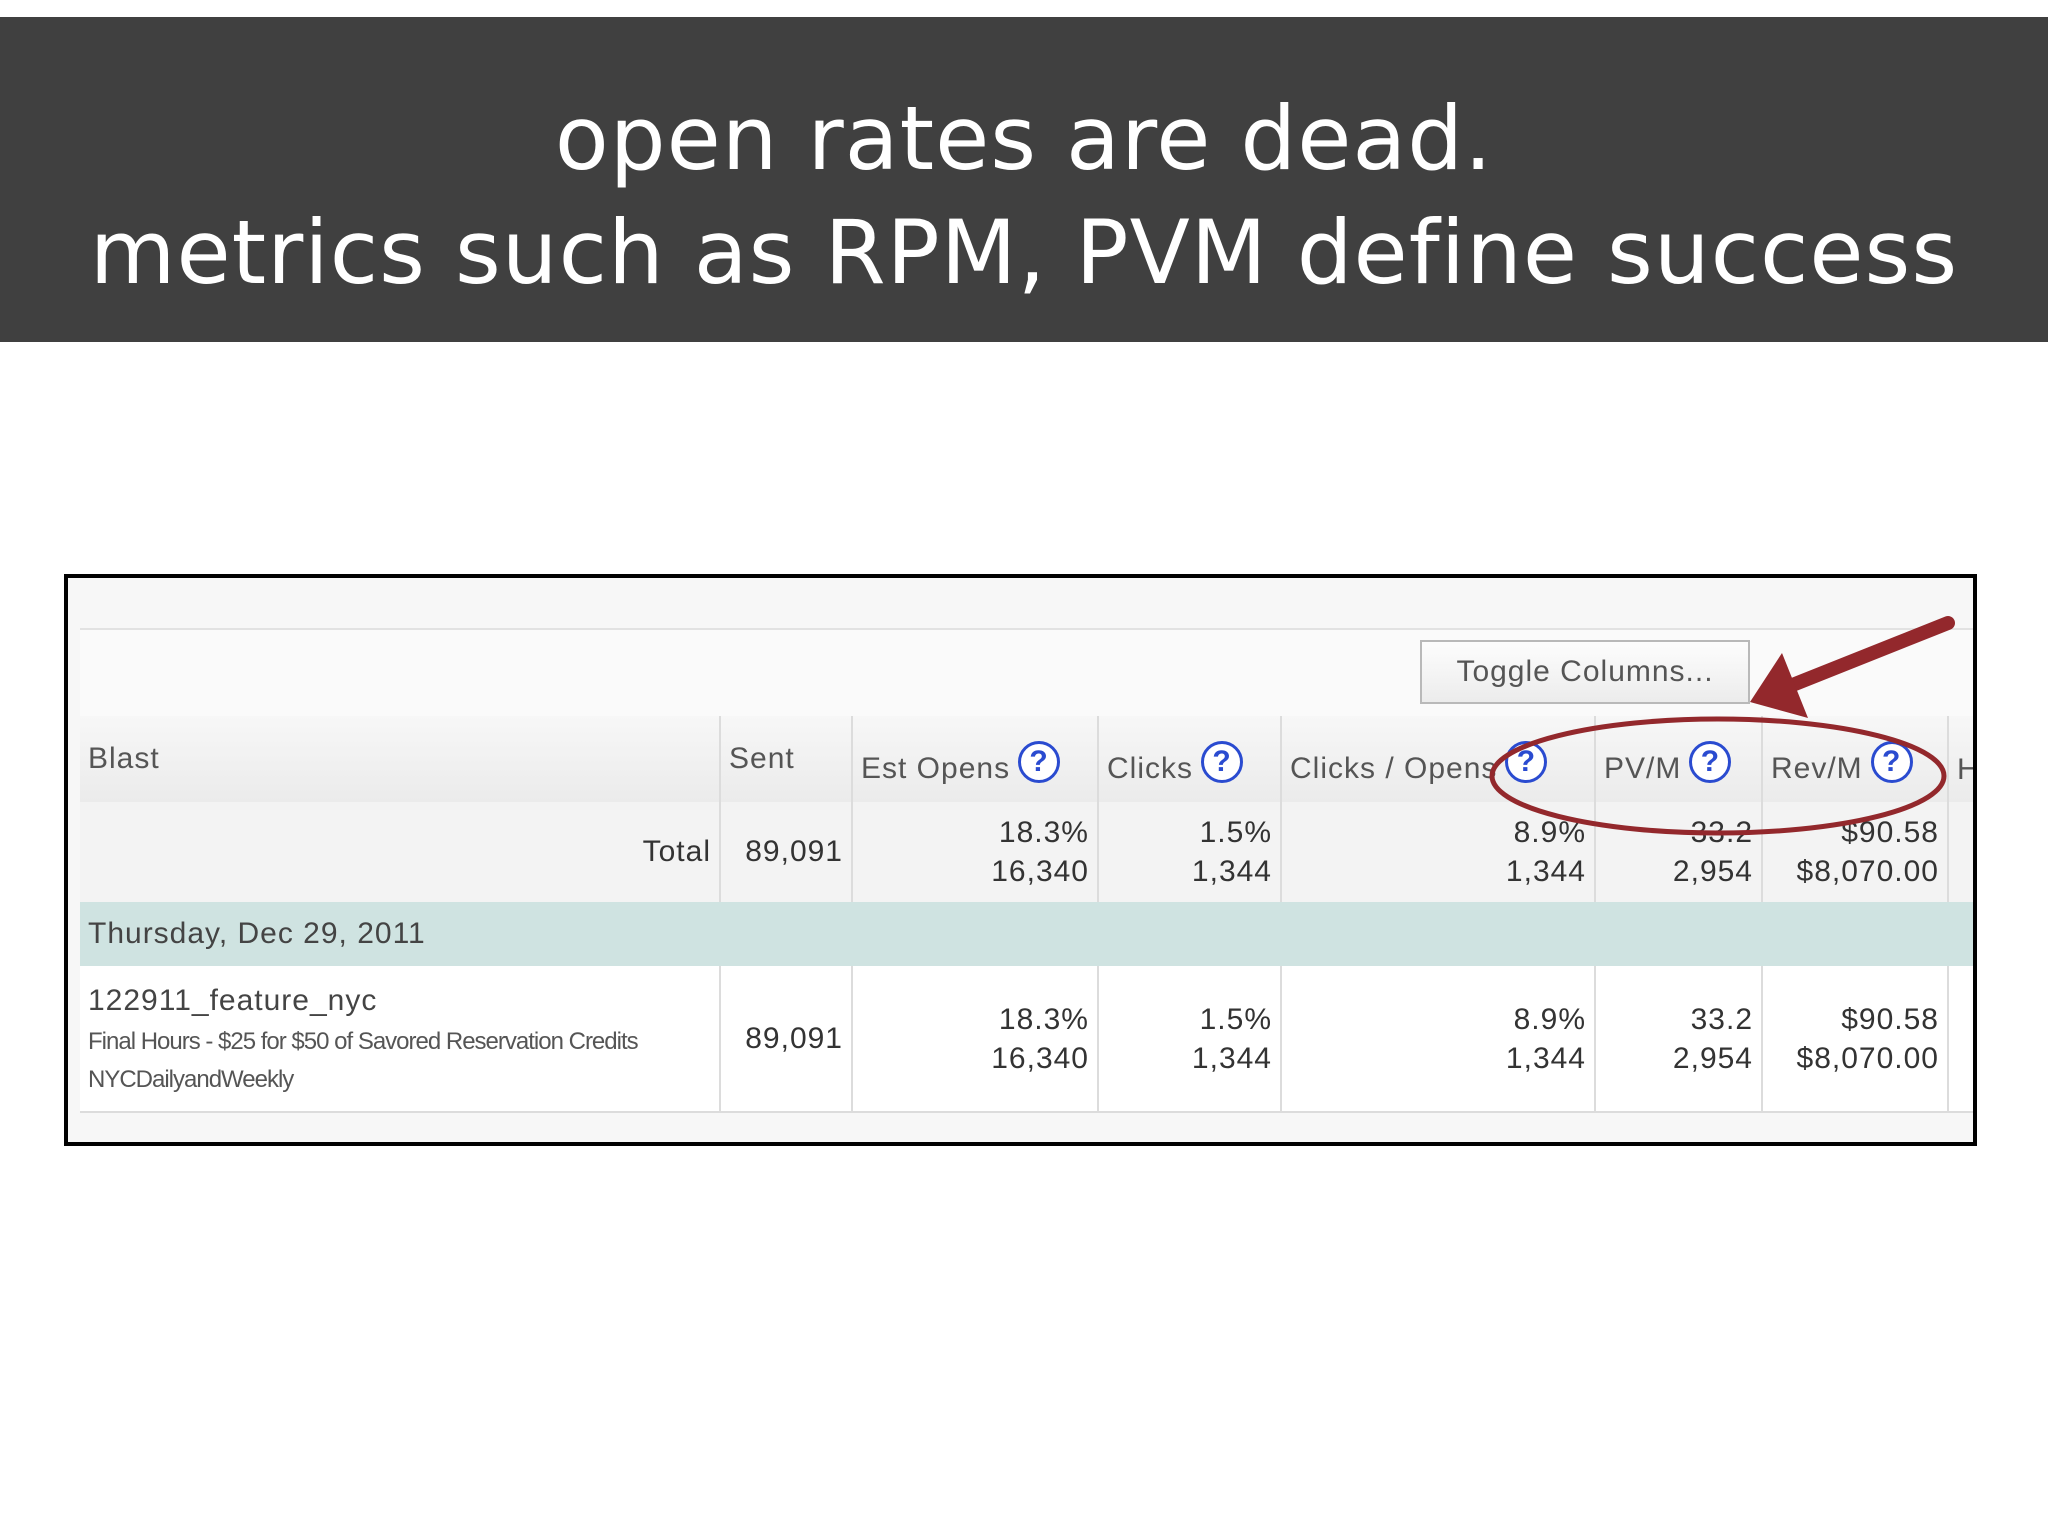 The image size is (2048, 1536). What do you see at coordinates (1960, 759) in the screenshot?
I see `col-cut-header: H` at bounding box center [1960, 759].